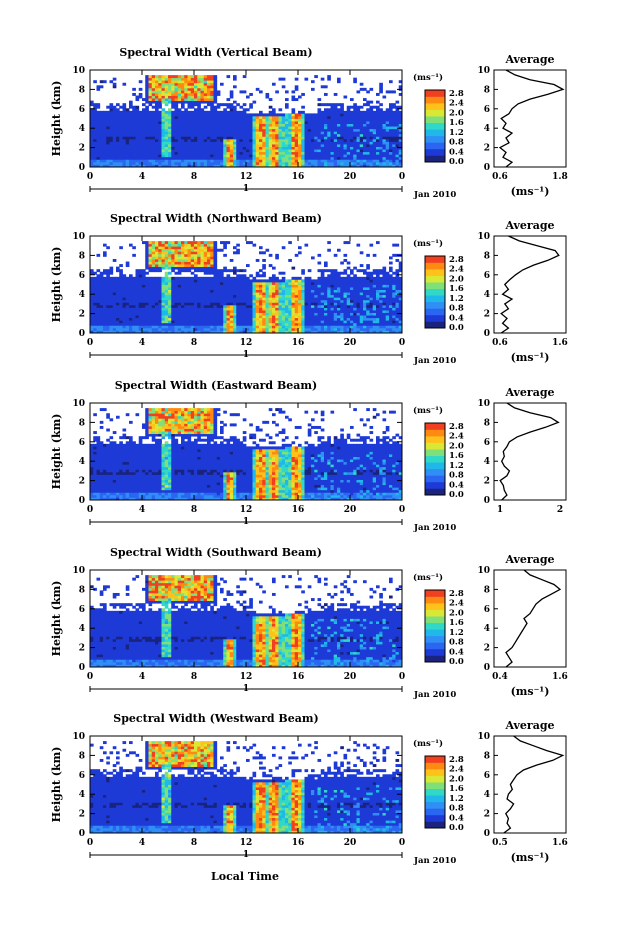  Describe the element at coordinates (215, 52) in the screenshot. I see `panel-title: Spectral Width (Vertical Beam)` at that location.